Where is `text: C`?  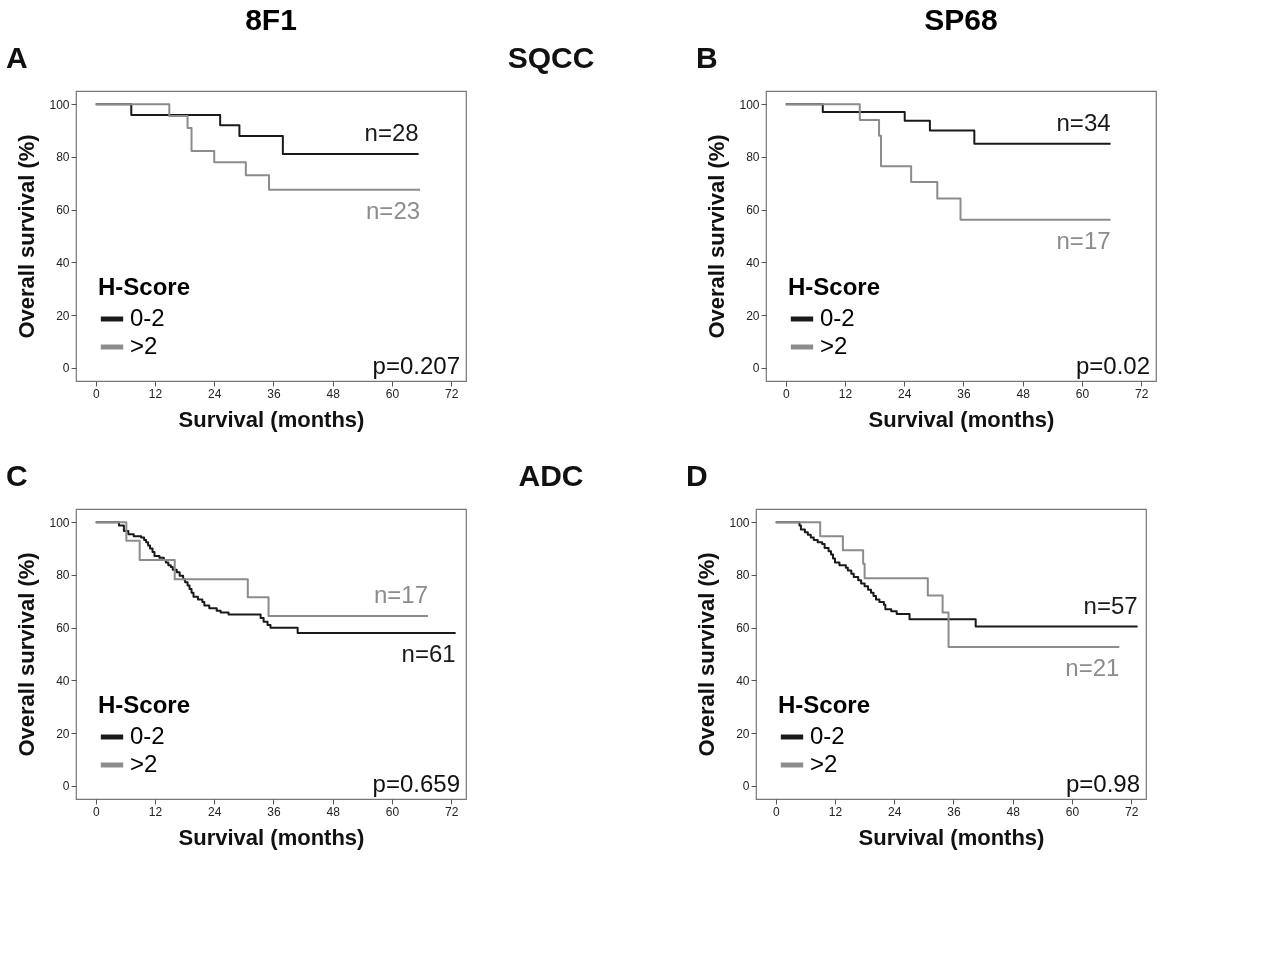 text: C is located at coordinates (17, 475).